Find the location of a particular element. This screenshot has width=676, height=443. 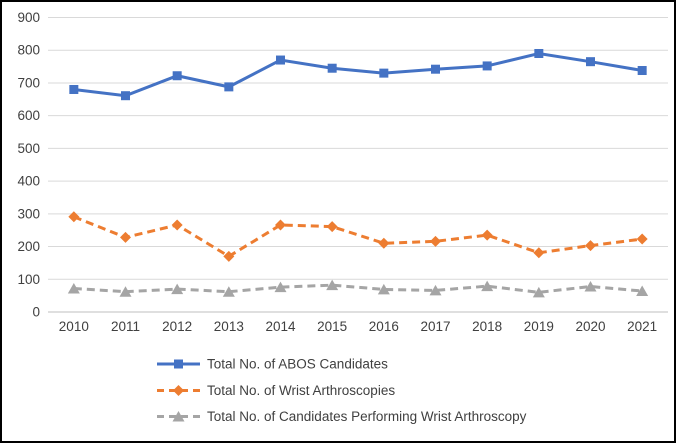

y-axis-tick-label: 0 is located at coordinates (36, 312).